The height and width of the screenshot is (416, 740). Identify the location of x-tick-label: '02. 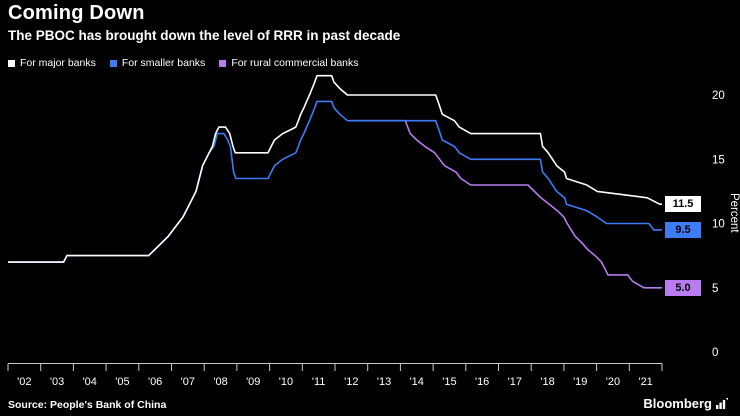
(24, 382).